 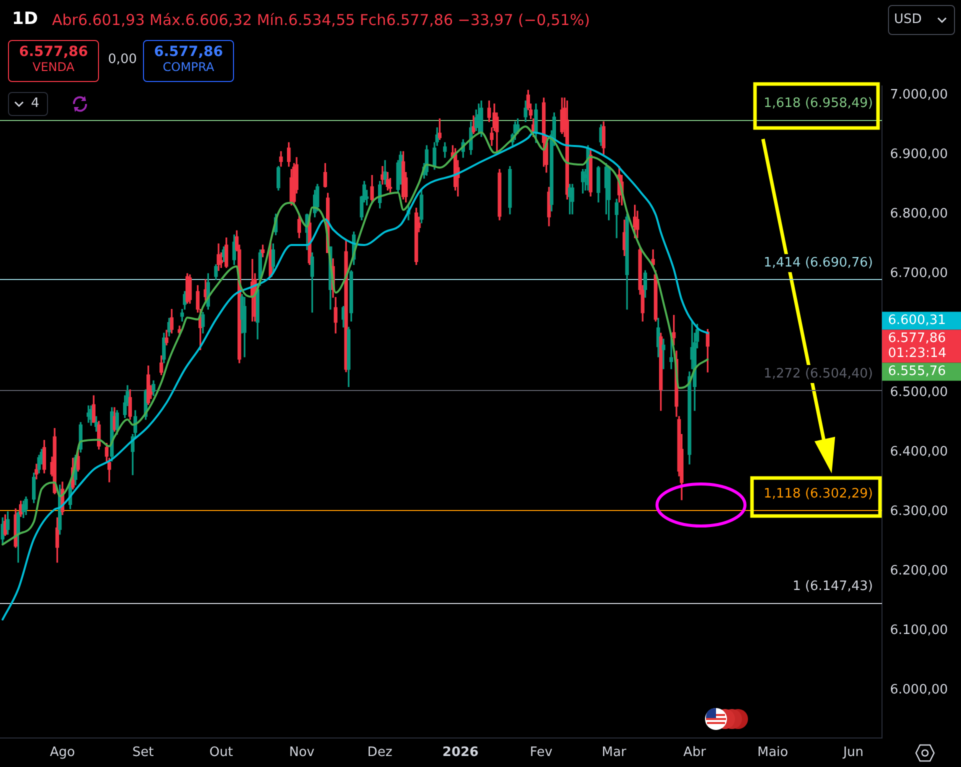 What do you see at coordinates (919, 214) in the screenshot?
I see `y-tick-label: 6.800,00` at bounding box center [919, 214].